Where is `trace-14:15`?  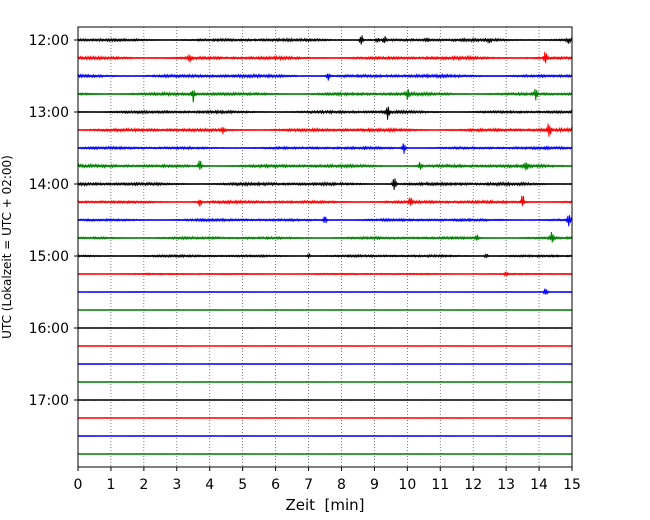 trace-14:15 is located at coordinates (325, 201).